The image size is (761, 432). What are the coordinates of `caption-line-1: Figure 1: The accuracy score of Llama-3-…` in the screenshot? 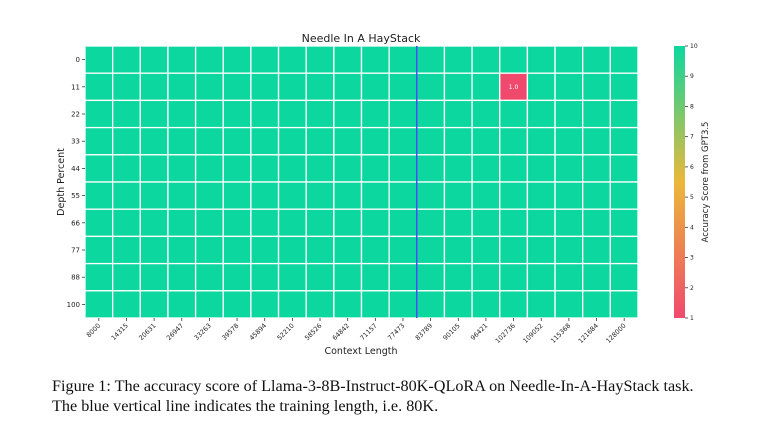 It's located at (373, 386).